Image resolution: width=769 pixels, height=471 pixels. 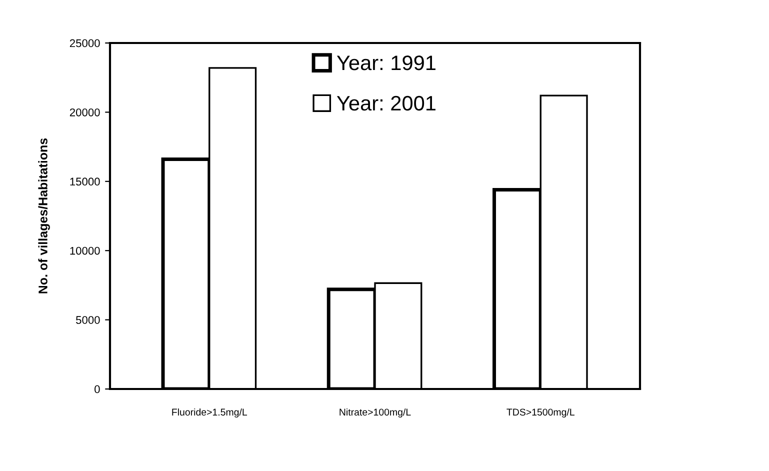 I want to click on y-tick-label: 5000, so click(x=88, y=320).